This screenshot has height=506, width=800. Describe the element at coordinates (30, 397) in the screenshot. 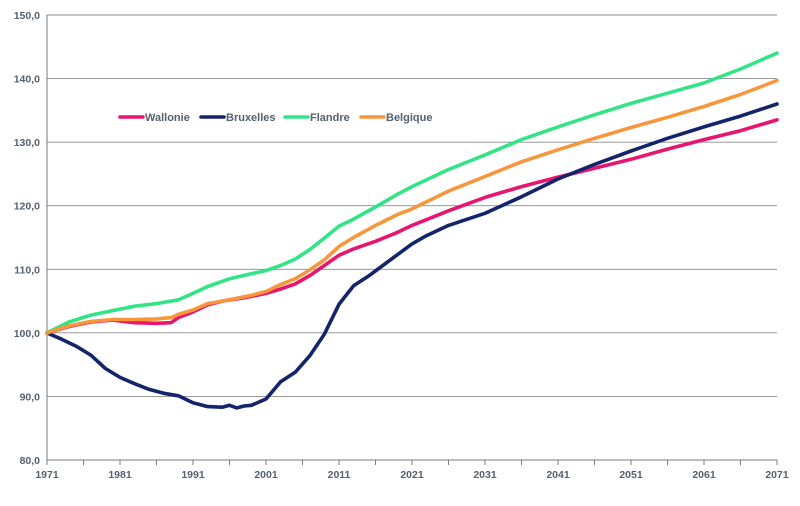

I see `y-tick-label: 90,0` at that location.